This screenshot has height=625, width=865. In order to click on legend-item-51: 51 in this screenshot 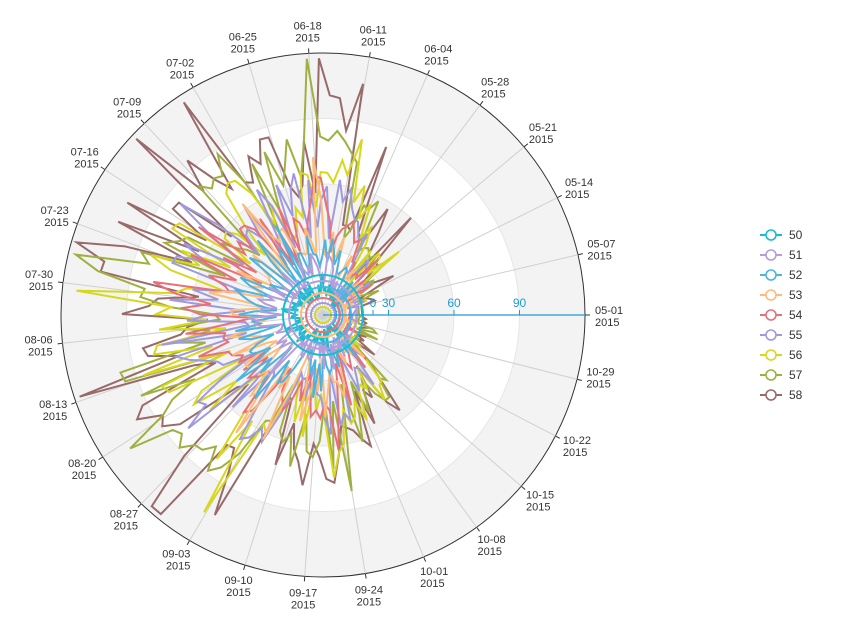, I will do `click(781, 255)`.